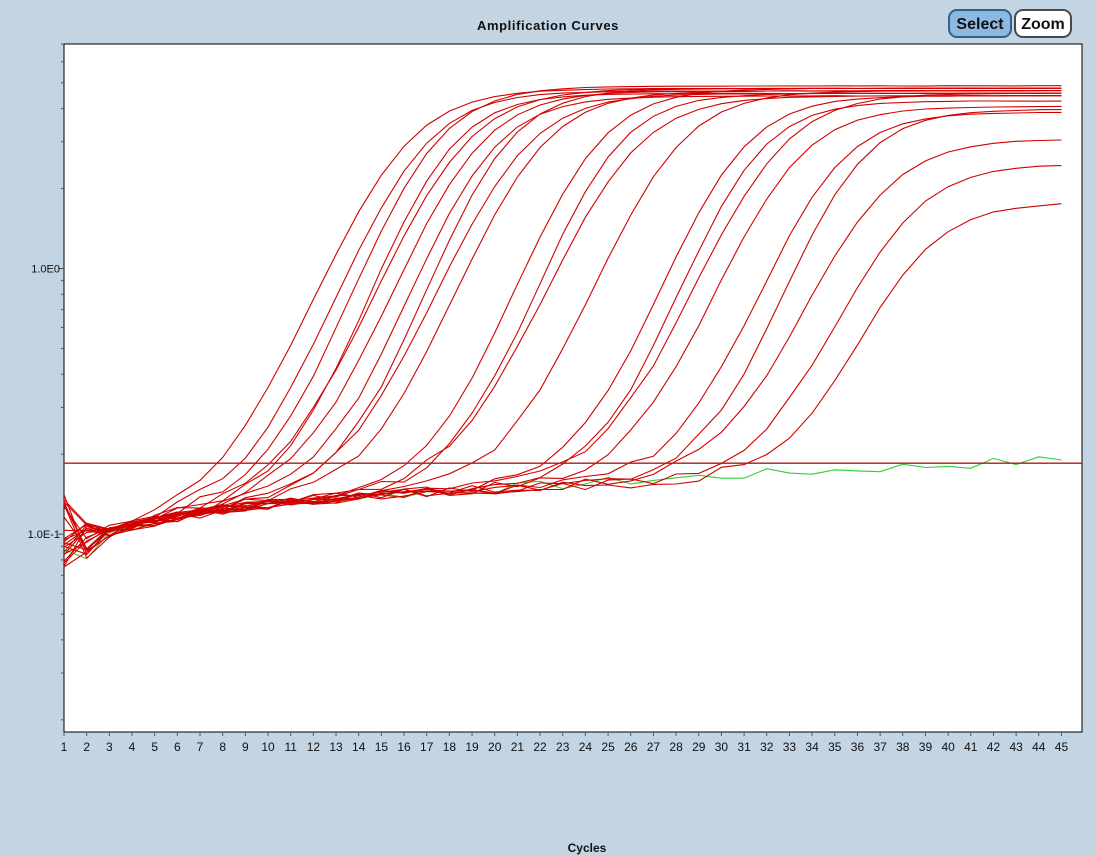 Image resolution: width=1096 pixels, height=856 pixels. What do you see at coordinates (835, 747) in the screenshot?
I see `x-tick-label: 35` at bounding box center [835, 747].